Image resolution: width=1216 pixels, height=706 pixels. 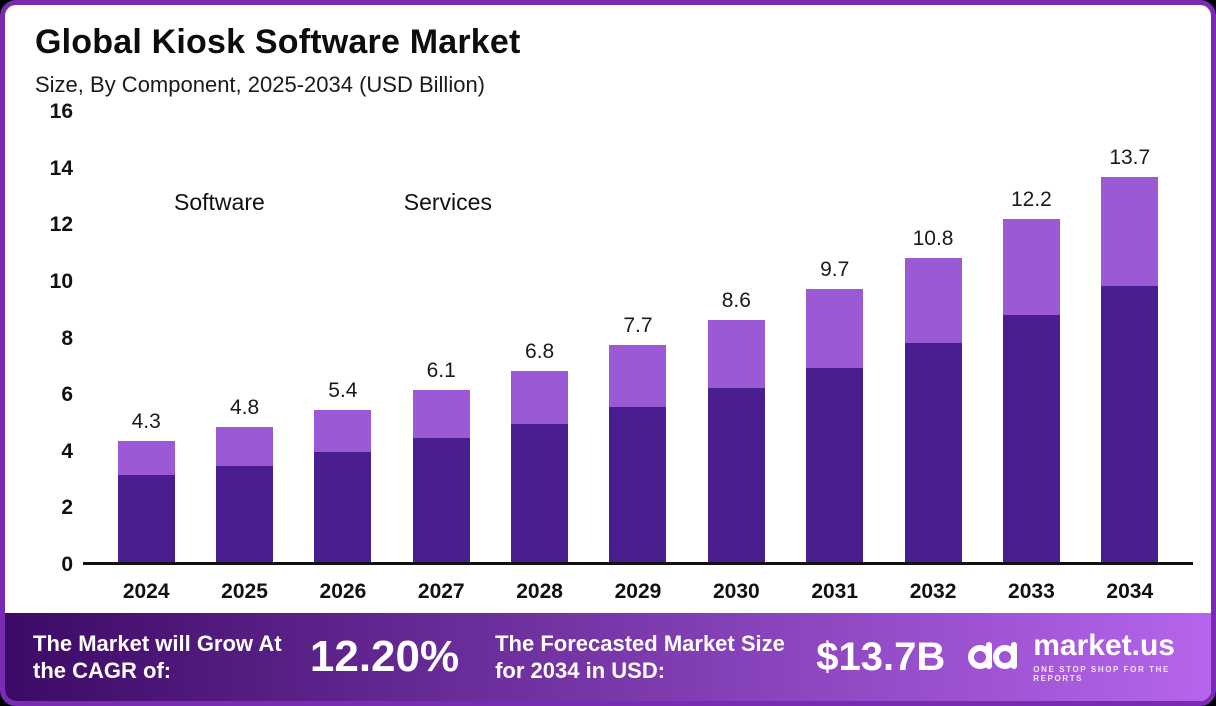 What do you see at coordinates (1130, 157) in the screenshot?
I see `bar-total-label: 13.7` at bounding box center [1130, 157].